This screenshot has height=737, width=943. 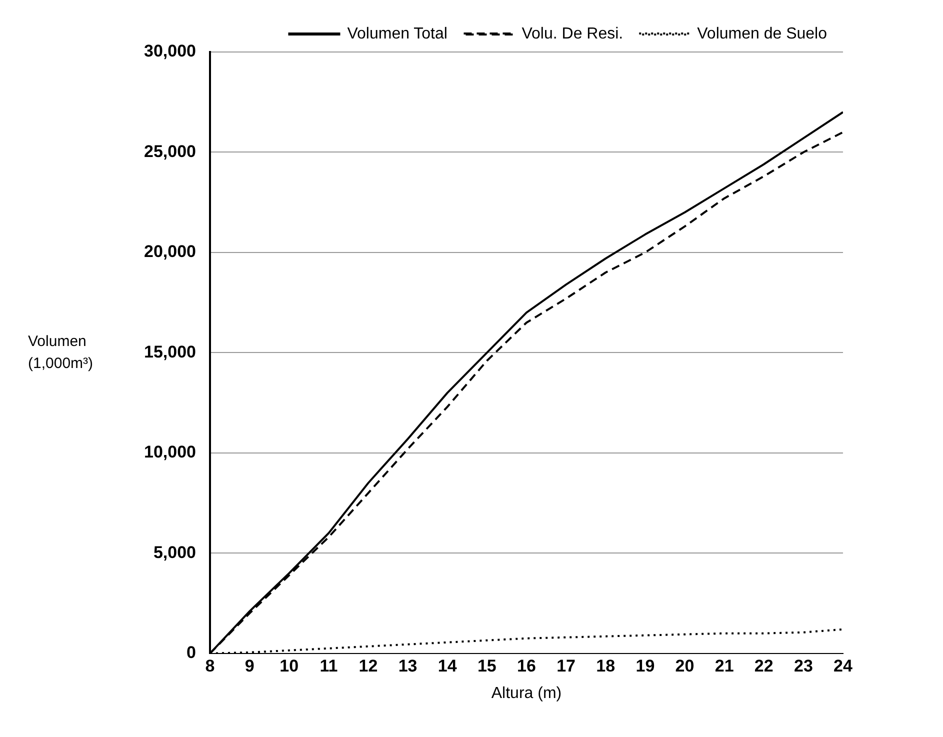 What do you see at coordinates (210, 666) in the screenshot?
I see `x-tick-label: 8` at bounding box center [210, 666].